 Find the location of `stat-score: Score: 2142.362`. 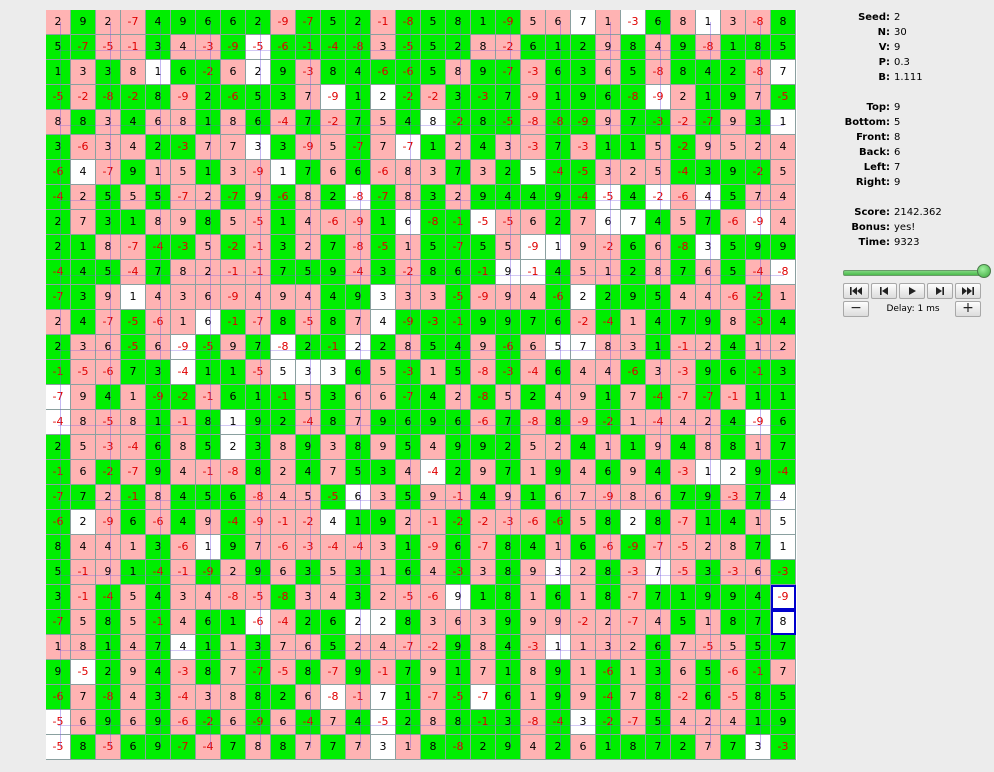

stat-score: Score: 2142.362 is located at coordinates (898, 212).